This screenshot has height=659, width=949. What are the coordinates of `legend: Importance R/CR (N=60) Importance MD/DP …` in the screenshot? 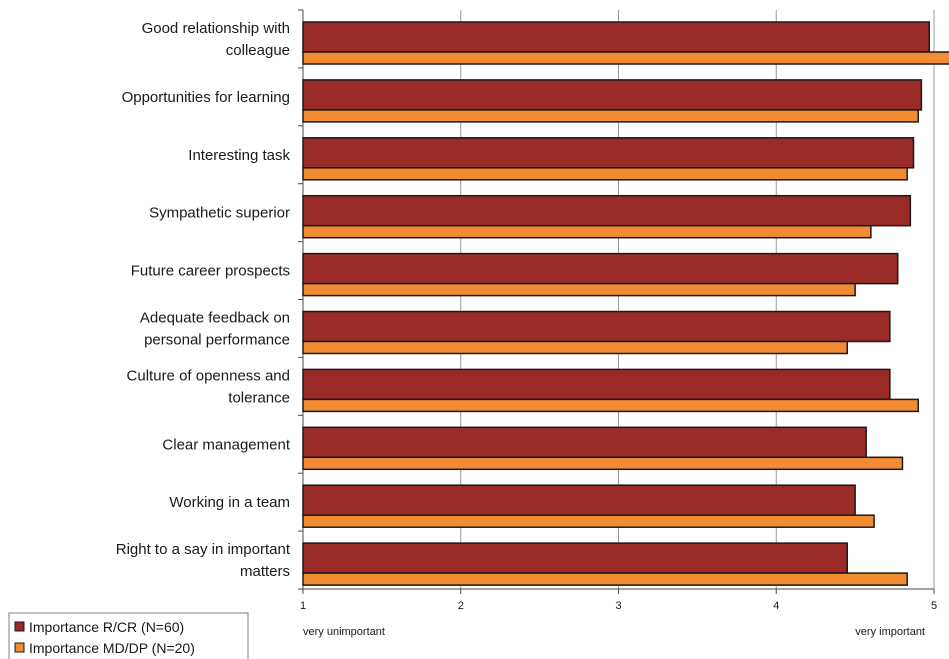 It's located at (128, 635).